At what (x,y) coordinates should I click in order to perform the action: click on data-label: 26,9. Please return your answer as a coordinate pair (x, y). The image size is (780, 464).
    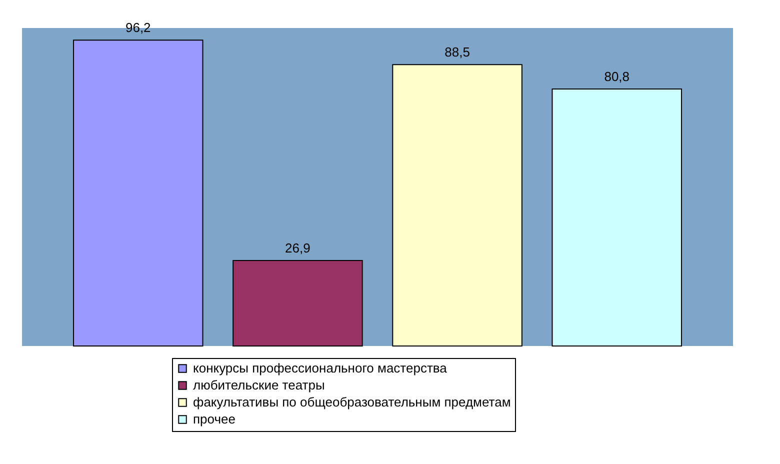
    Looking at the image, I should click on (297, 248).